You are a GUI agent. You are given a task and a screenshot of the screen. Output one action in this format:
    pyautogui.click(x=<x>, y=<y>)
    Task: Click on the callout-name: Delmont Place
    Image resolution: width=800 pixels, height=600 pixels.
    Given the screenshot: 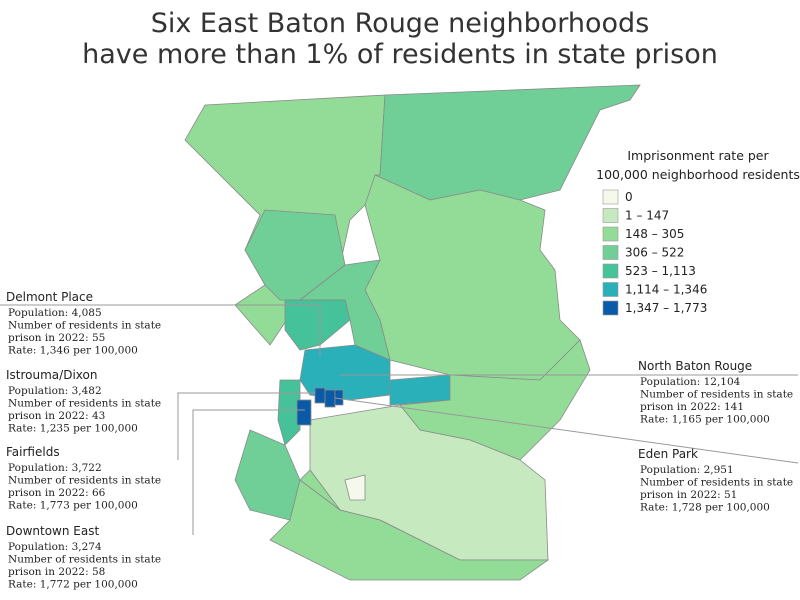 What is the action you would take?
    pyautogui.click(x=49, y=297)
    